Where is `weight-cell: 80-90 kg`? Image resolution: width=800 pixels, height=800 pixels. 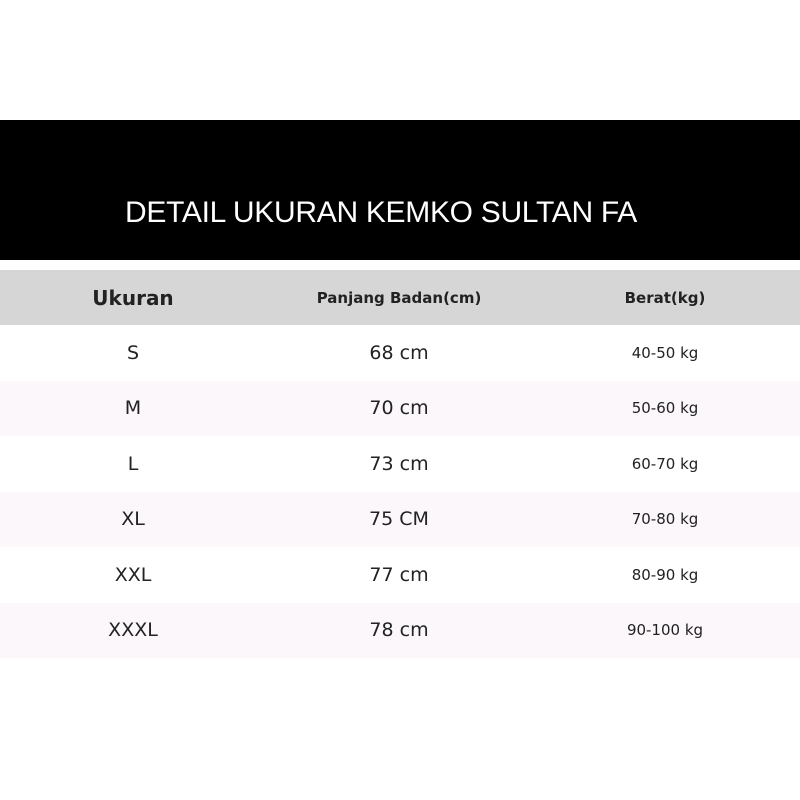 weight-cell: 80-90 kg is located at coordinates (665, 574).